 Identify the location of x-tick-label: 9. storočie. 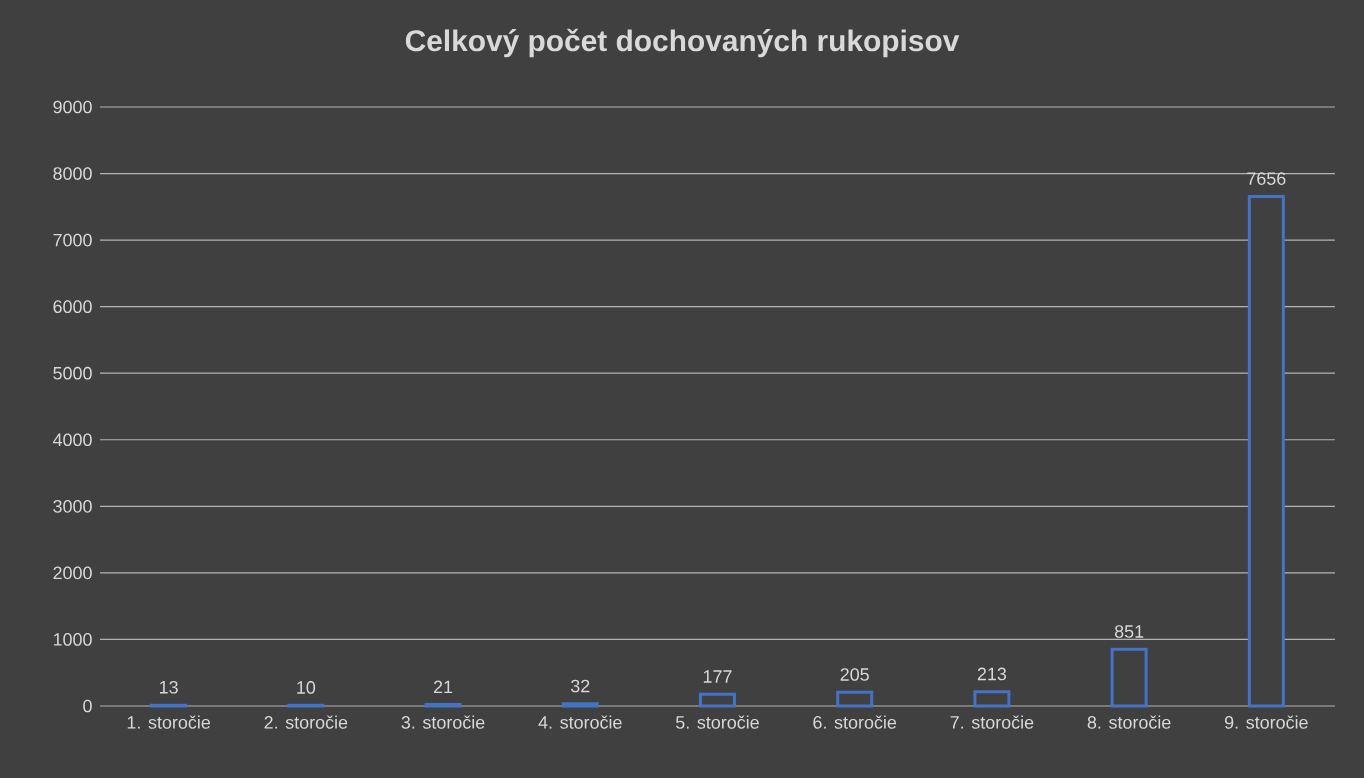
(1266, 722).